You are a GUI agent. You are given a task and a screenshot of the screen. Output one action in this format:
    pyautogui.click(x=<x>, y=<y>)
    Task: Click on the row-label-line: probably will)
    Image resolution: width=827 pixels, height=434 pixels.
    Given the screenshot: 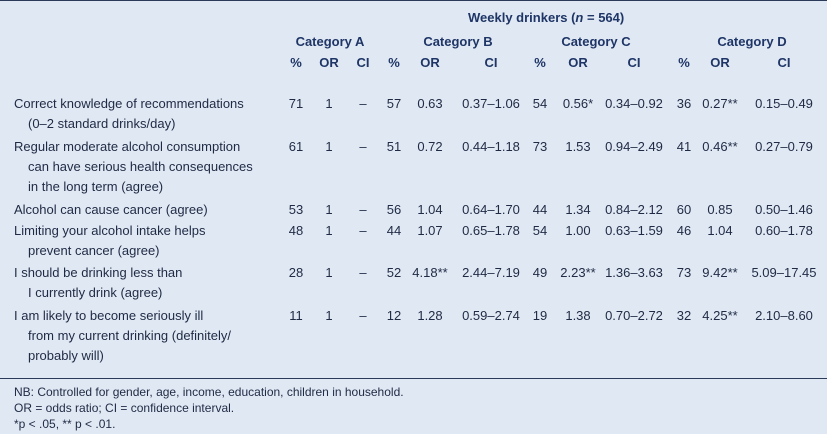 What is the action you would take?
    pyautogui.click(x=66, y=355)
    